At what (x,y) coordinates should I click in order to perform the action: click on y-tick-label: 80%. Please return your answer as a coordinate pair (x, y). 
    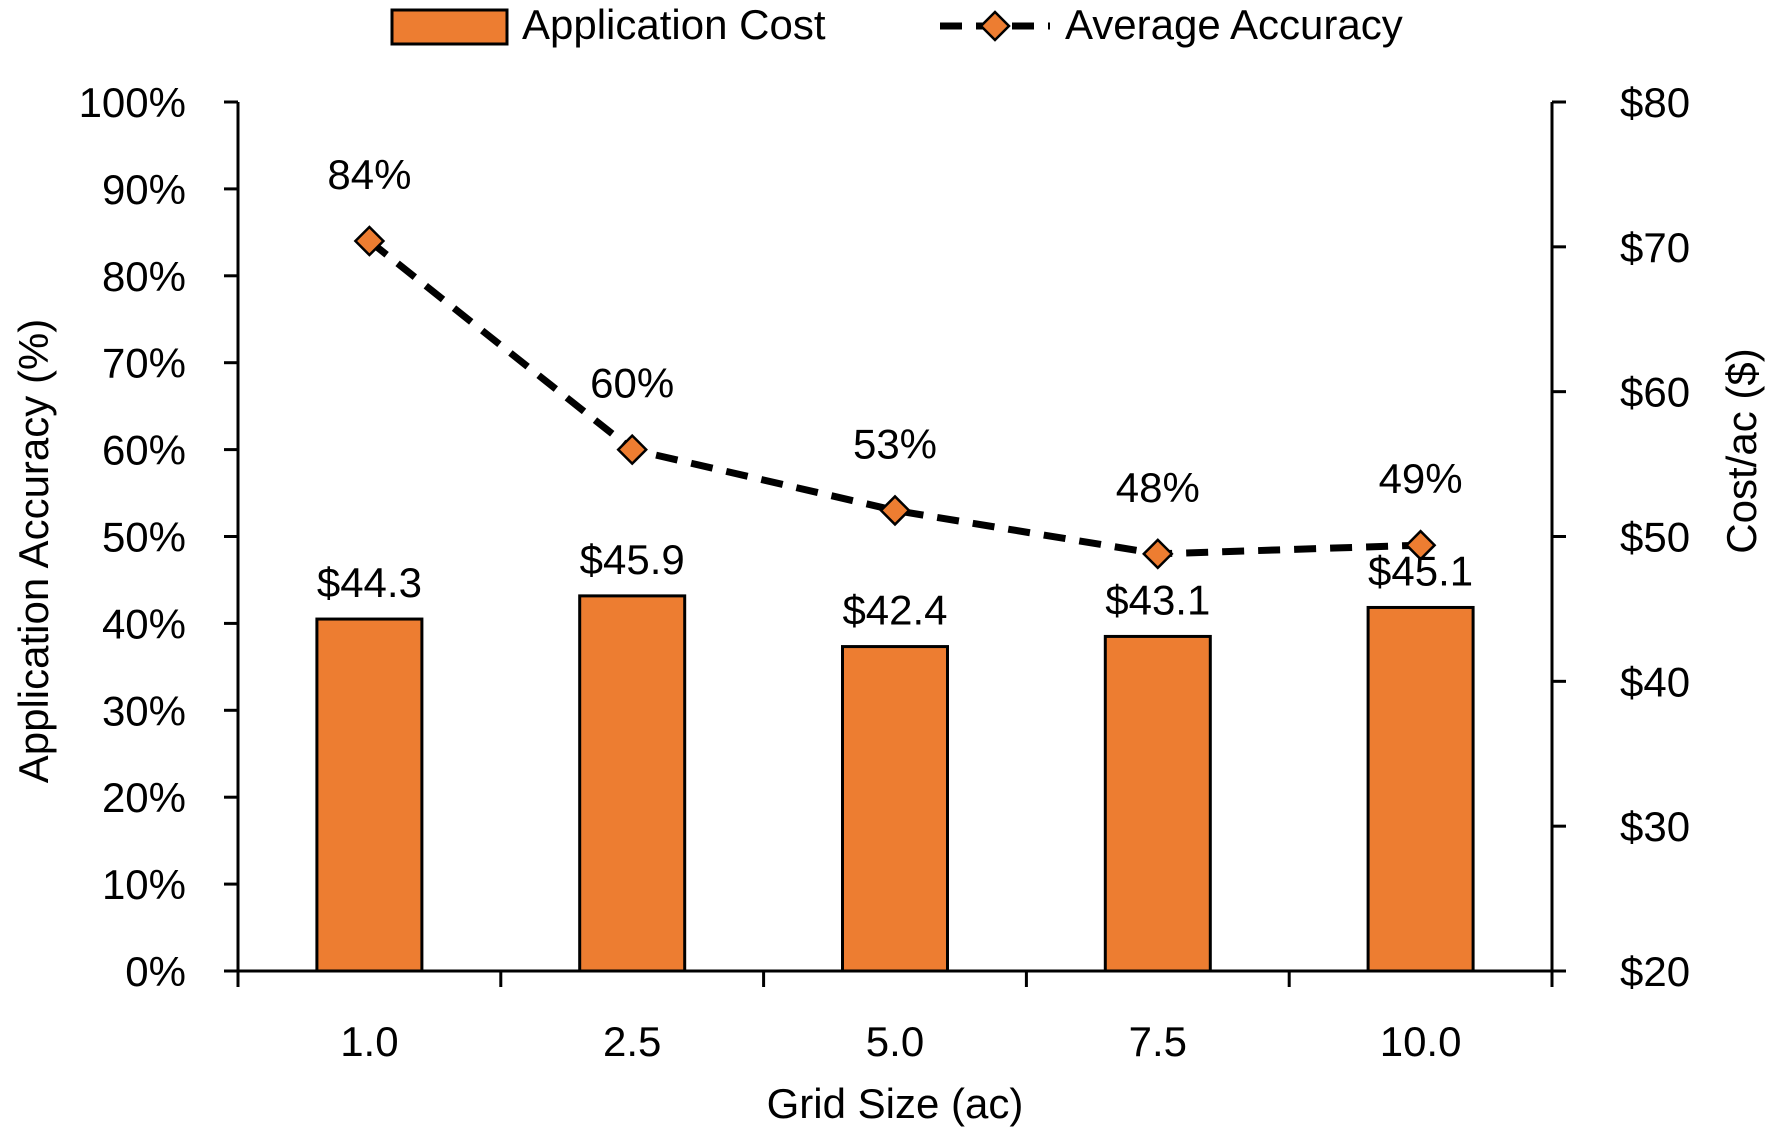
    Looking at the image, I should click on (144, 276).